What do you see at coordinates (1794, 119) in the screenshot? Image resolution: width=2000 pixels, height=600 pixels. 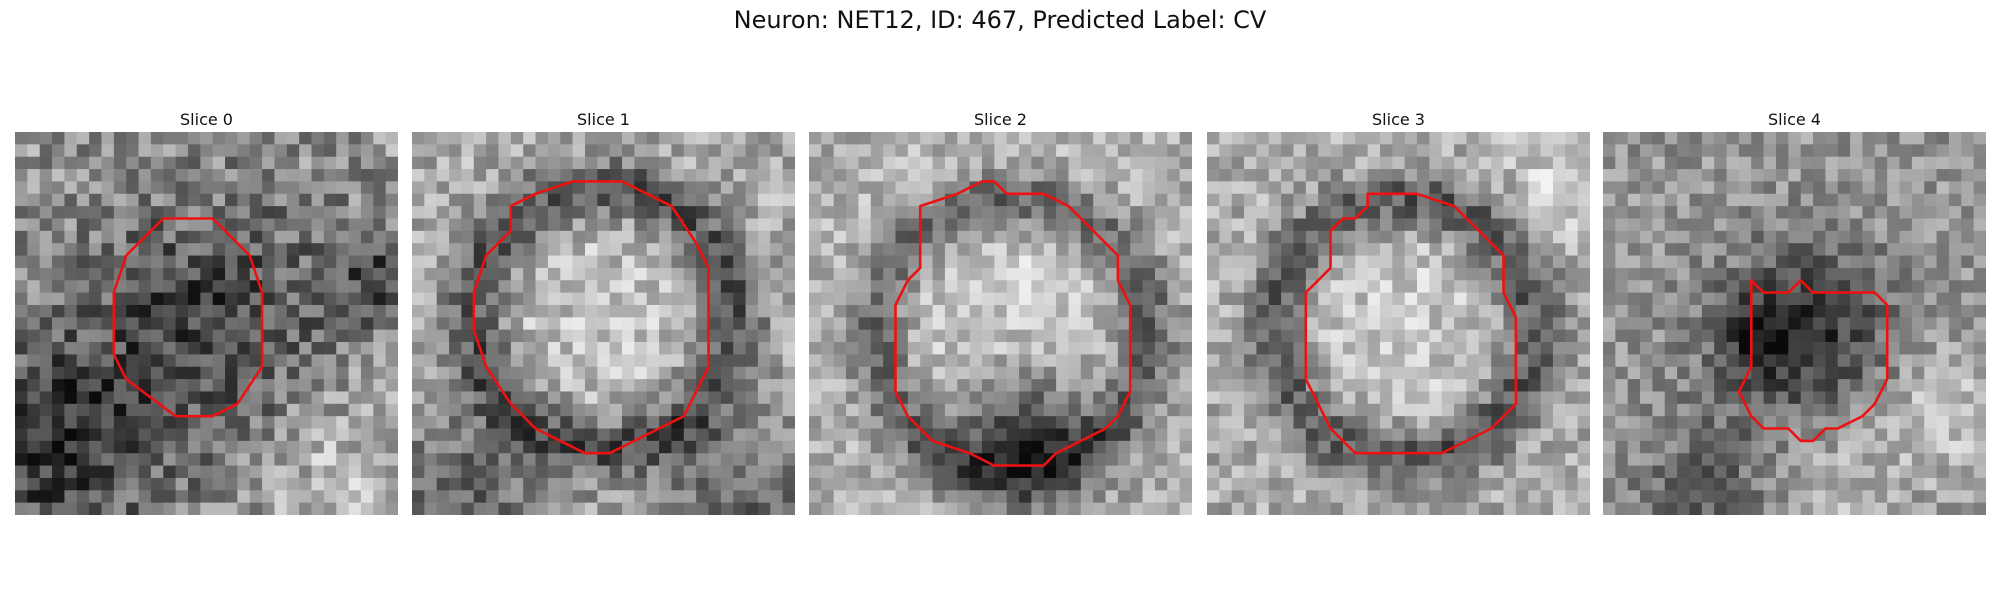 I see `slice-title: Slice 4` at bounding box center [1794, 119].